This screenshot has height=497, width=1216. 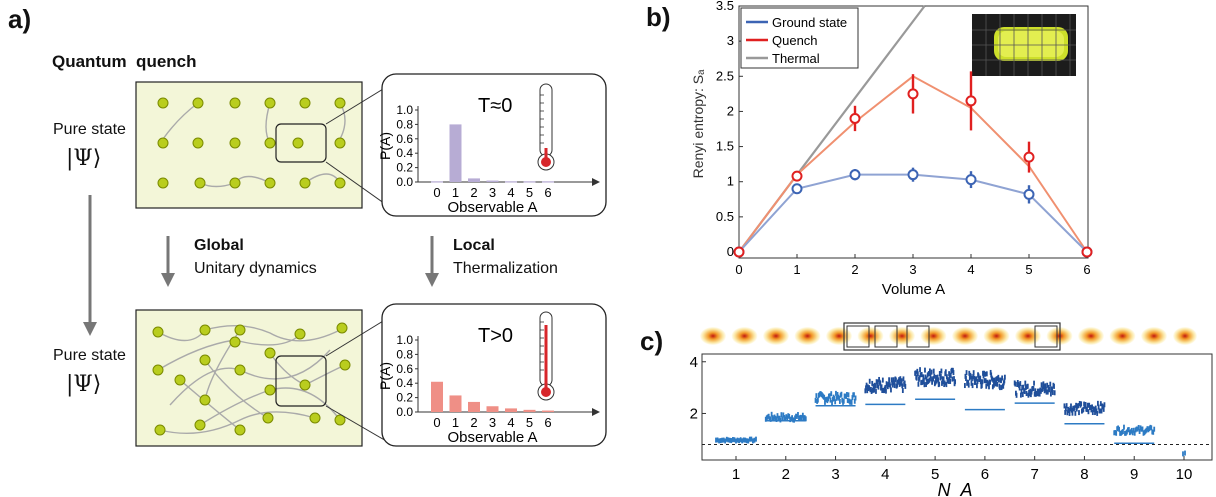 What do you see at coordinates (124, 61) in the screenshot?
I see `quantum-quench-heading: Quantum quench` at bounding box center [124, 61].